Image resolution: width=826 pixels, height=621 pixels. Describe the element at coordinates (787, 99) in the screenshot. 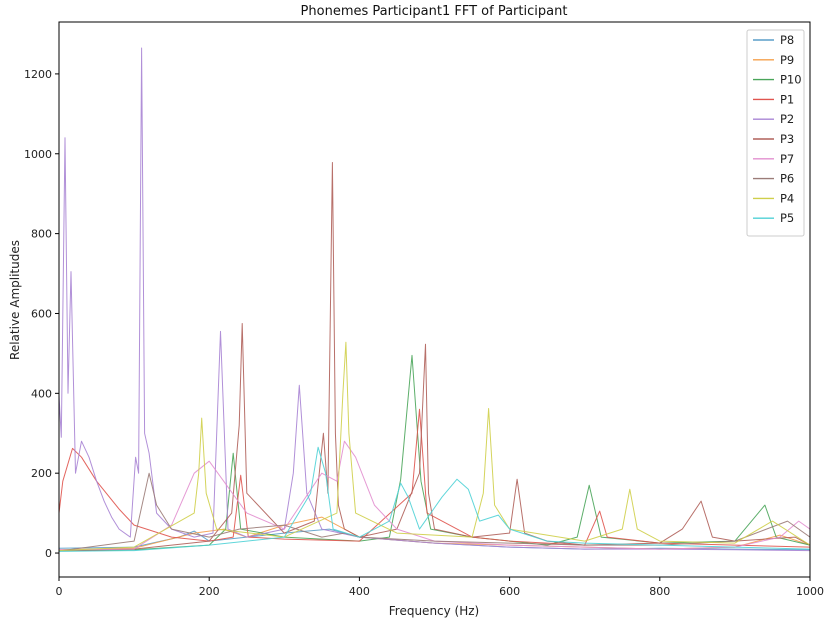

I see `legend-label-p1: P1` at that location.